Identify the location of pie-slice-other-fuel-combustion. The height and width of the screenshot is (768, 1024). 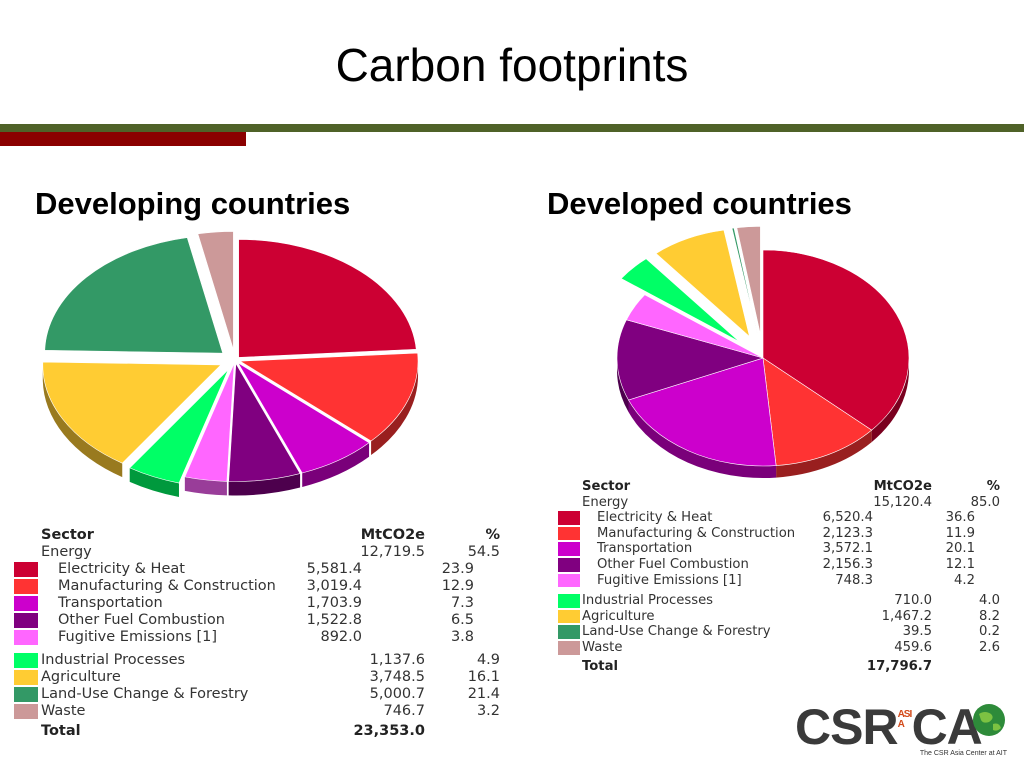
(690, 360).